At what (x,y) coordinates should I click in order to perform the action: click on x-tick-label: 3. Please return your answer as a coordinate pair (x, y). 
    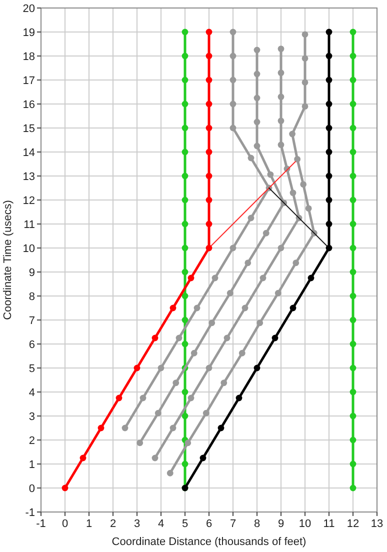
    Looking at the image, I should click on (137, 524).